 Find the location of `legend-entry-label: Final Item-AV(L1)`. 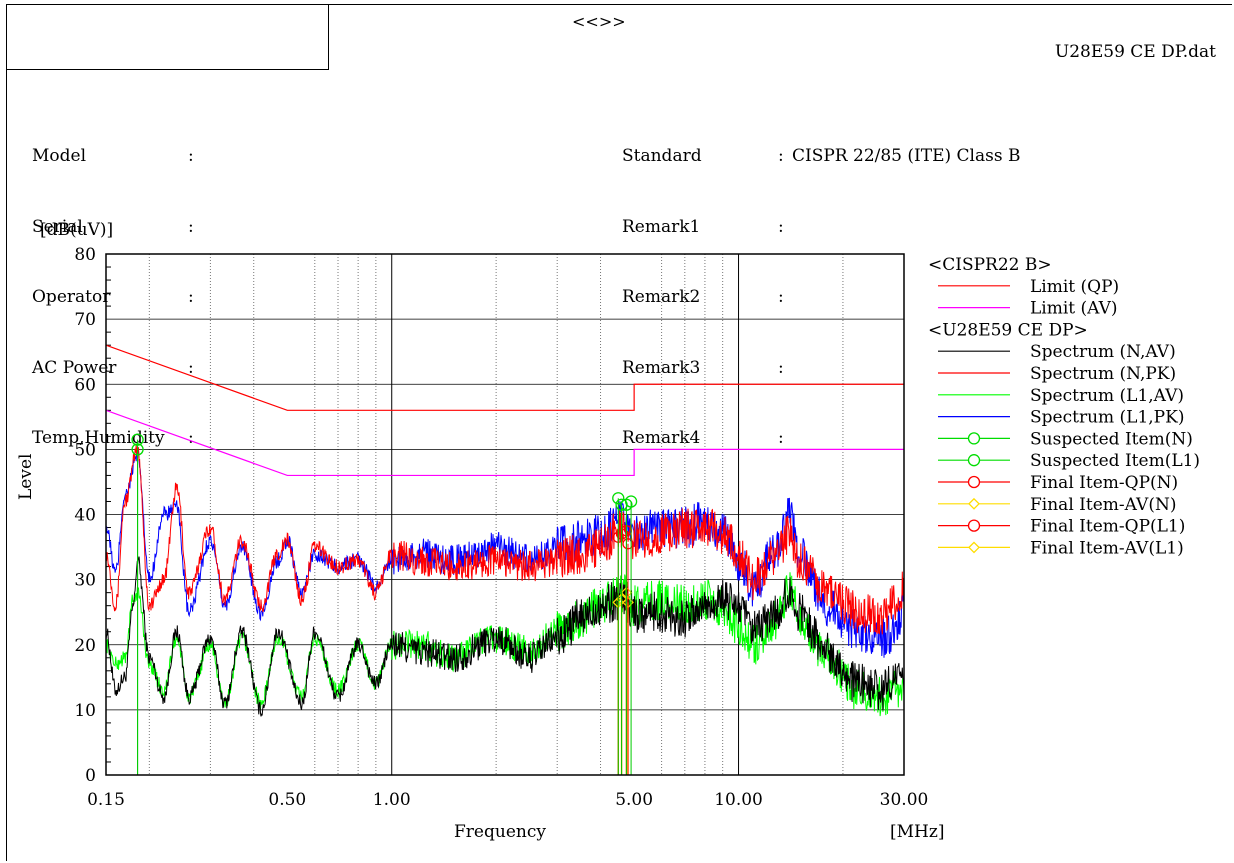

legend-entry-label: Final Item-AV(L1) is located at coordinates (1107, 548).